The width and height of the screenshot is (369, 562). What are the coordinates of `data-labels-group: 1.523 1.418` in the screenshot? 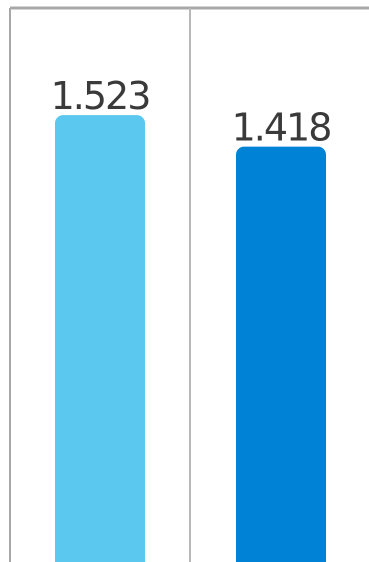 It's located at (192, 112).